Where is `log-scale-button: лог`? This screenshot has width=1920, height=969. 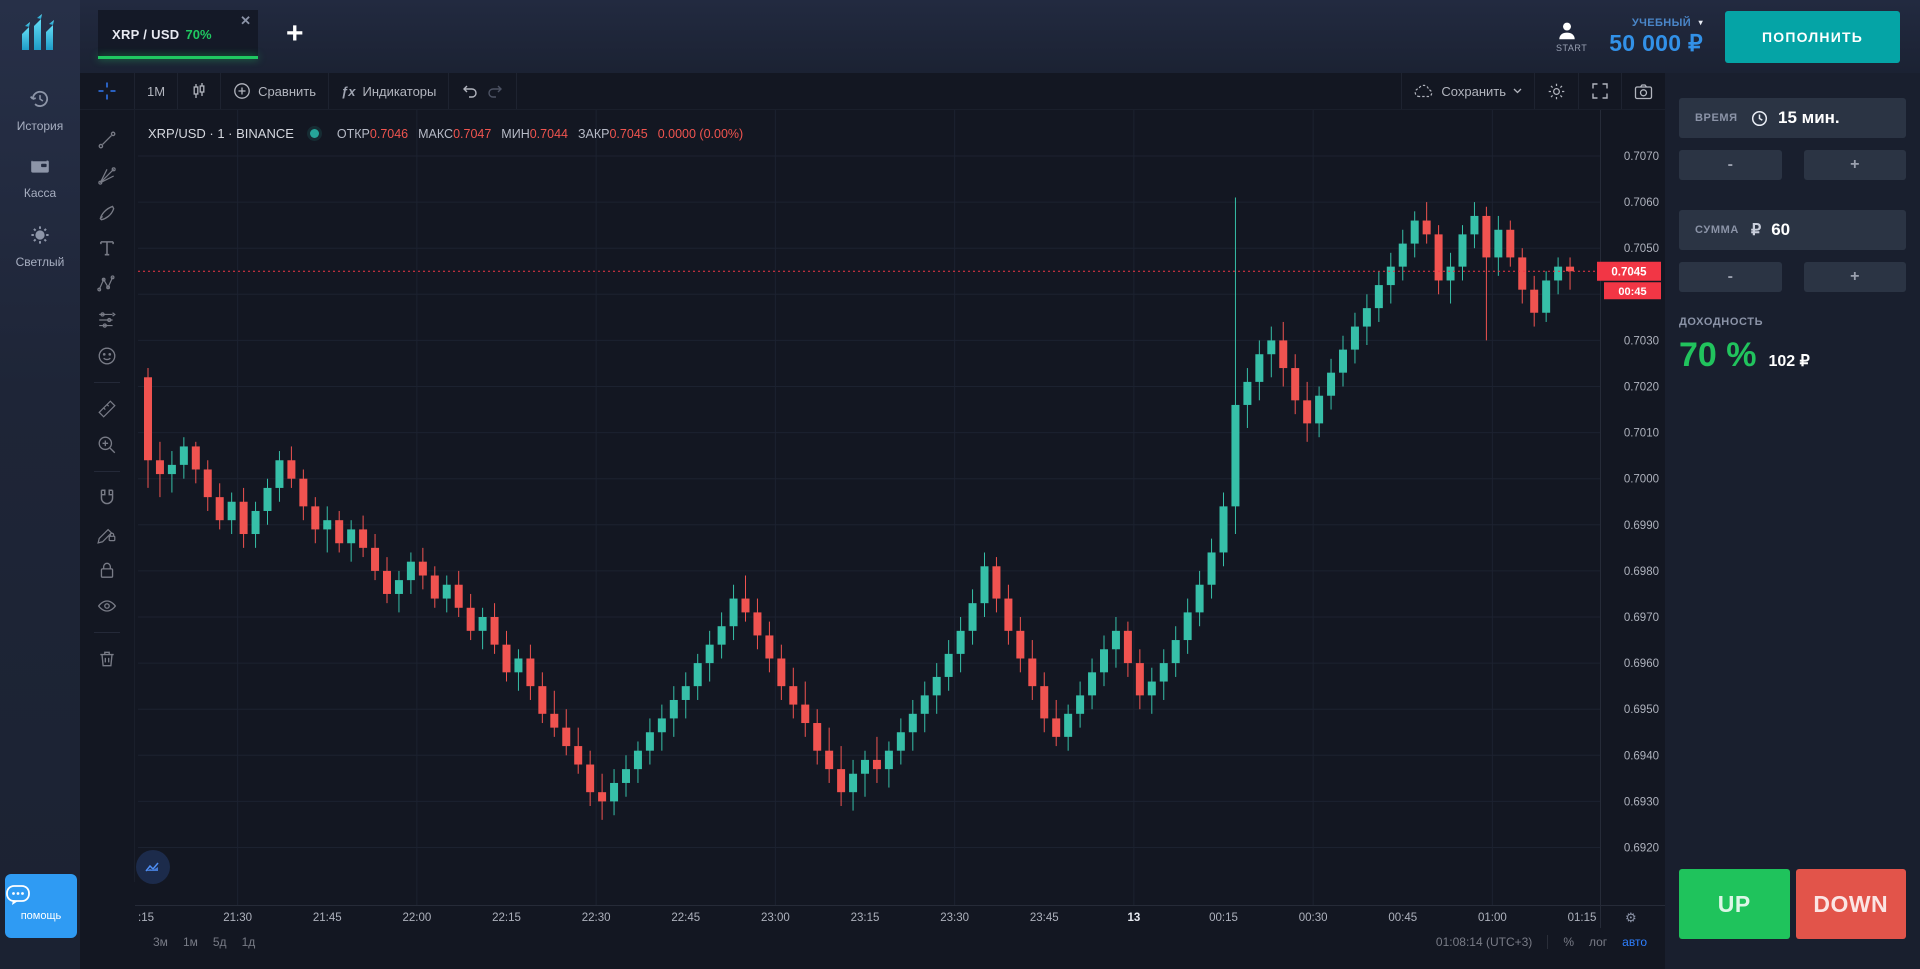 log-scale-button: лог is located at coordinates (1598, 941).